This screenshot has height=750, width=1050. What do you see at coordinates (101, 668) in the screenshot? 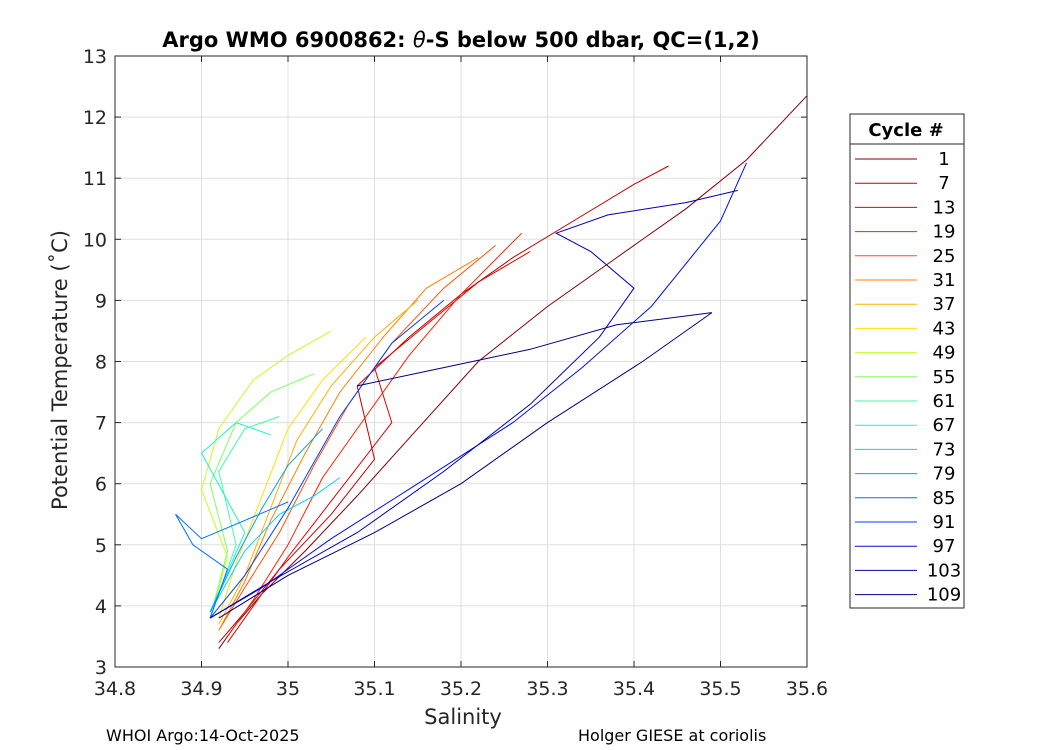
I see `y-tick-label: 3` at bounding box center [101, 668].